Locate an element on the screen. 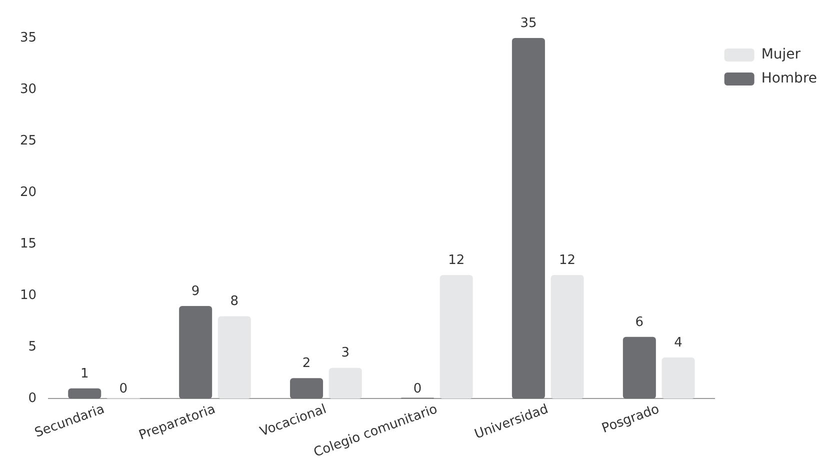  legend-label: Mujer is located at coordinates (781, 54).